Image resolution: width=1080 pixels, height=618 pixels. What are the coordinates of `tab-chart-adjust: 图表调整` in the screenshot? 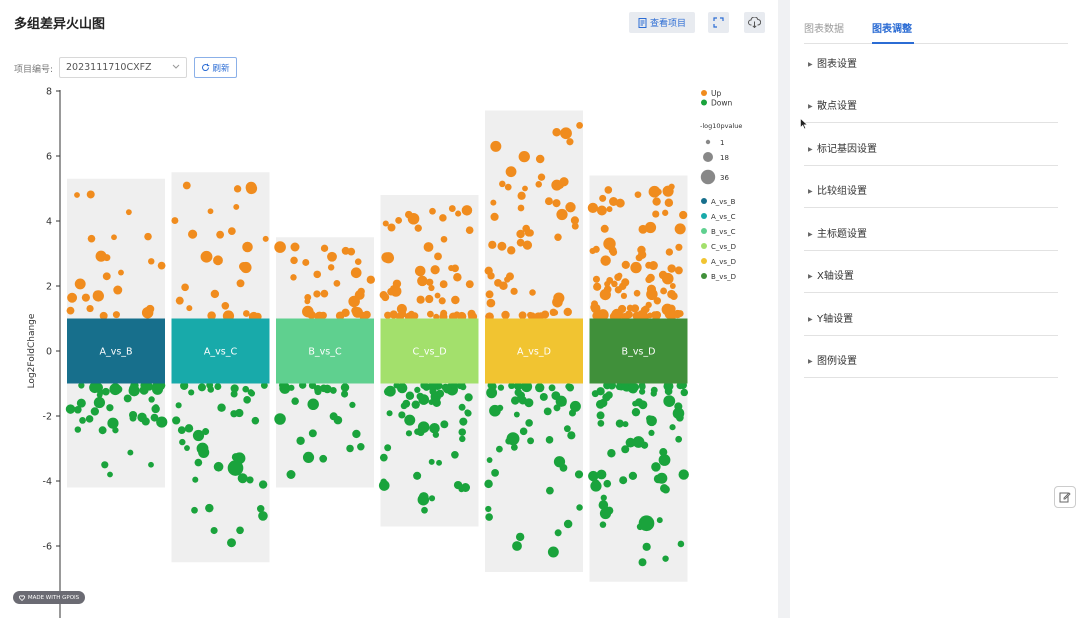 It's located at (892, 29).